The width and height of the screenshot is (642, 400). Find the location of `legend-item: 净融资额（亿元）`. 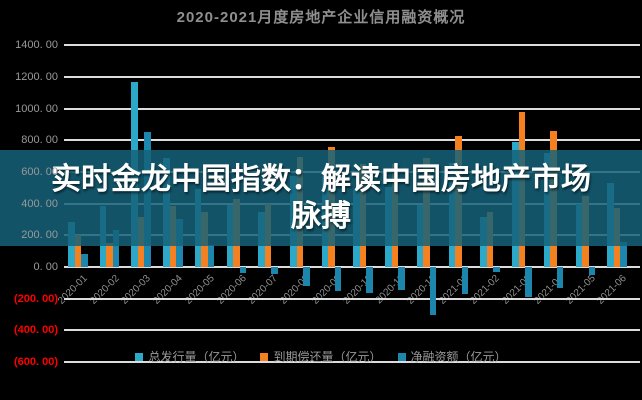

legend-item: 净融资额（亿元） is located at coordinates (452, 356).